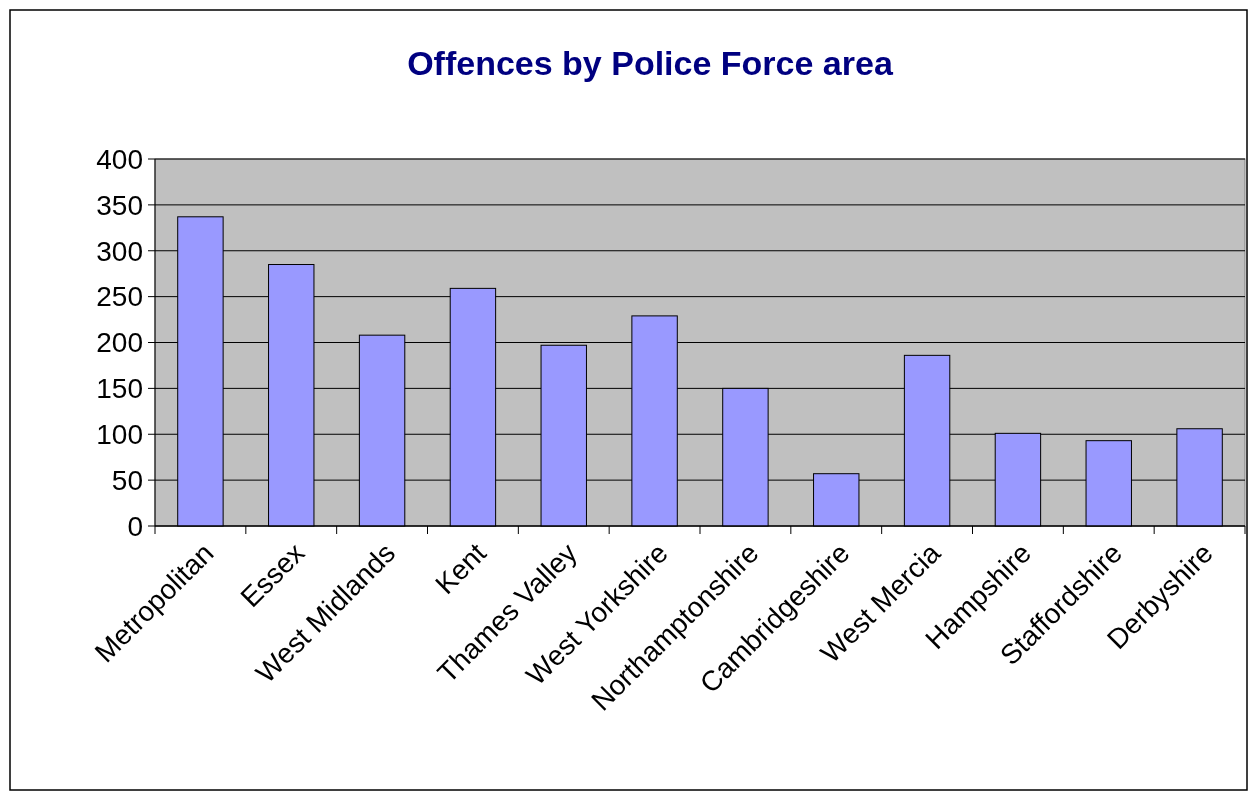  What do you see at coordinates (119, 297) in the screenshot?
I see `y-tick-label: 250` at bounding box center [119, 297].